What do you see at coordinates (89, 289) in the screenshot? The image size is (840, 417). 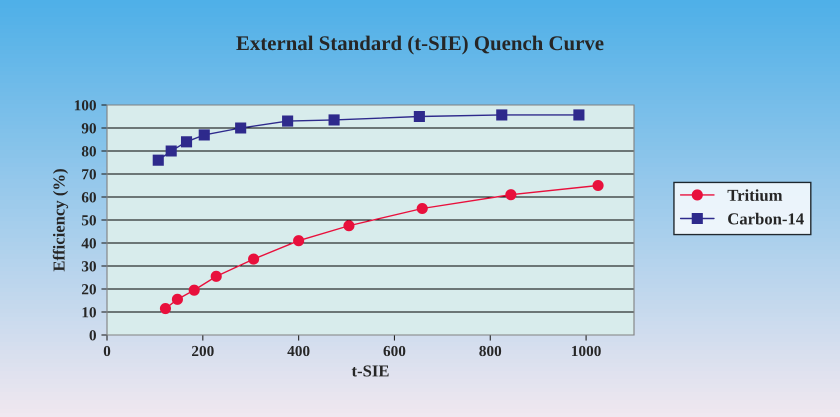 I see `y-tick-label: 20` at bounding box center [89, 289].